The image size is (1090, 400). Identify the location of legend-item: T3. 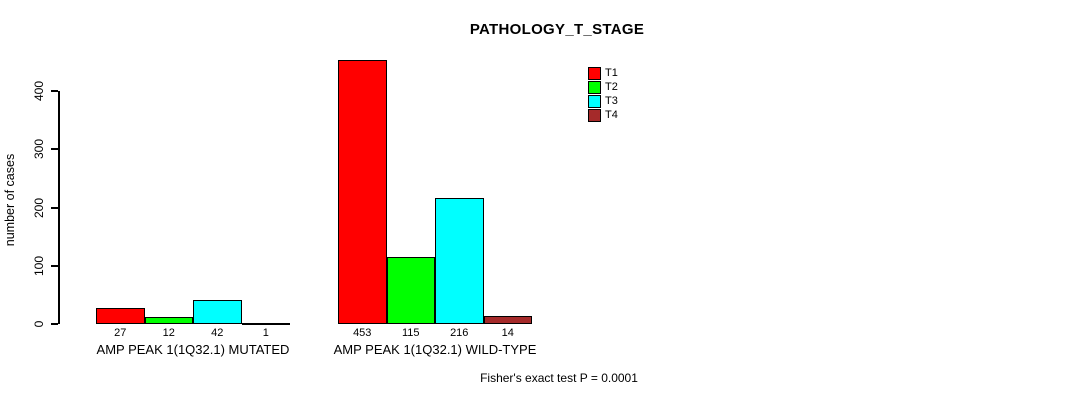
(603, 101).